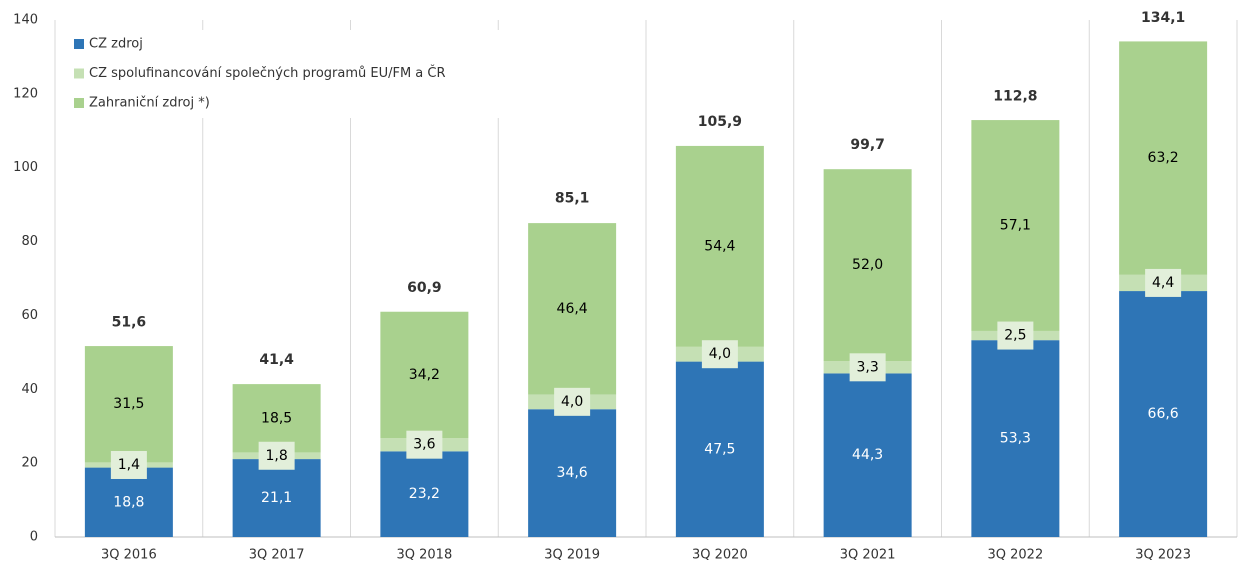 Image resolution: width=1255 pixels, height=570 pixels. I want to click on value-label: 34,2, so click(424, 375).